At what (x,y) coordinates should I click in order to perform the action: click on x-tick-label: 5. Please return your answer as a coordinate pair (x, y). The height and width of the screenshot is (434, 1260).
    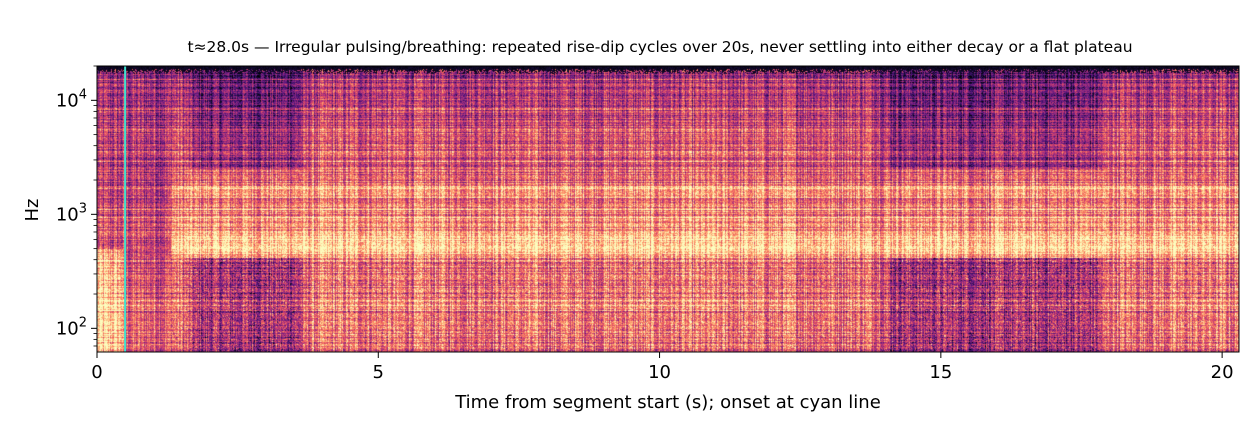
    Looking at the image, I should click on (378, 372).